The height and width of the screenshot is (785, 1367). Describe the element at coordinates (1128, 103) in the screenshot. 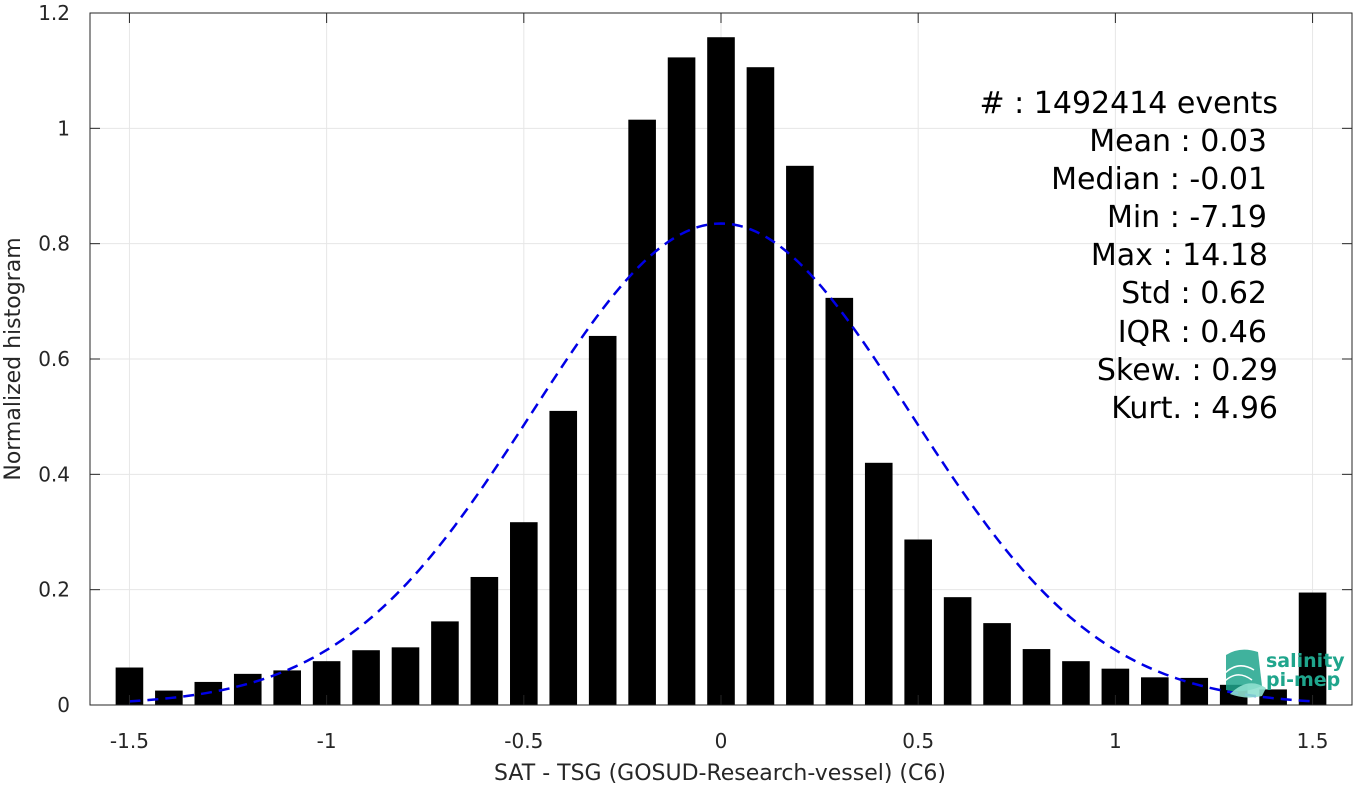

I see `stat-events: # : 1492414 events` at that location.